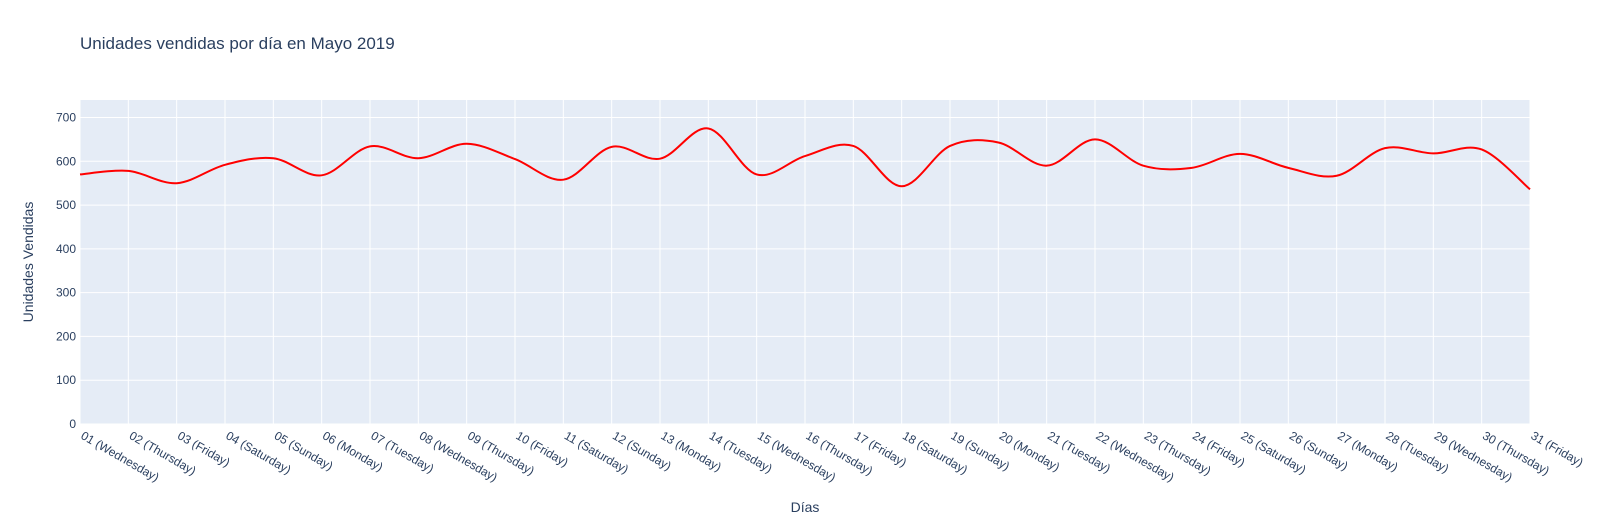 Image resolution: width=1608 pixels, height=525 pixels. What do you see at coordinates (28, 262) in the screenshot?
I see `y-axis-title: Unidades Vendidas` at bounding box center [28, 262].